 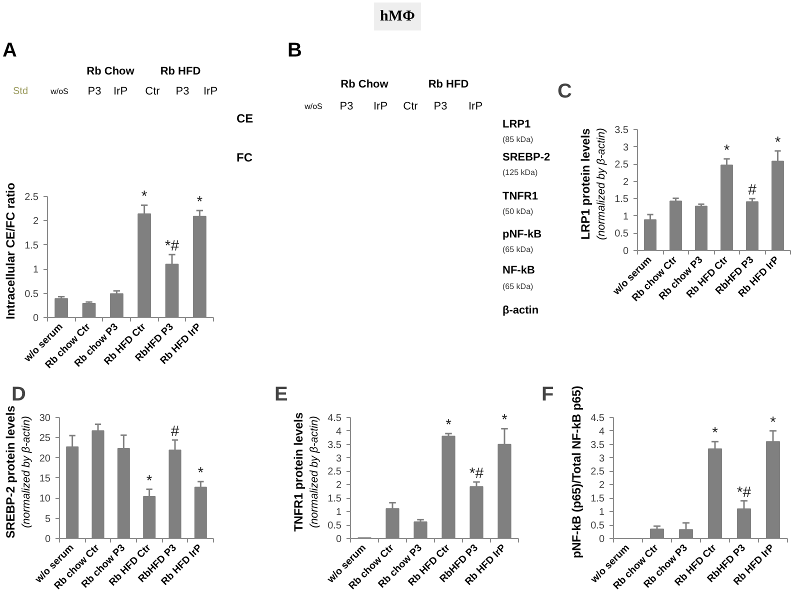 I want to click on y-axis-title: LRP1 protein levels, so click(x=585, y=184).